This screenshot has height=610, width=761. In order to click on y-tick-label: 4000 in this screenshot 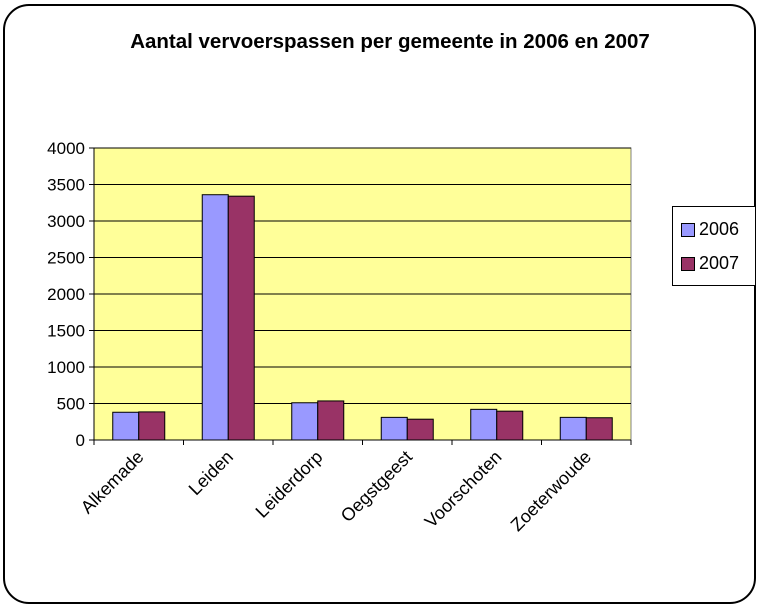, I will do `click(66, 148)`.